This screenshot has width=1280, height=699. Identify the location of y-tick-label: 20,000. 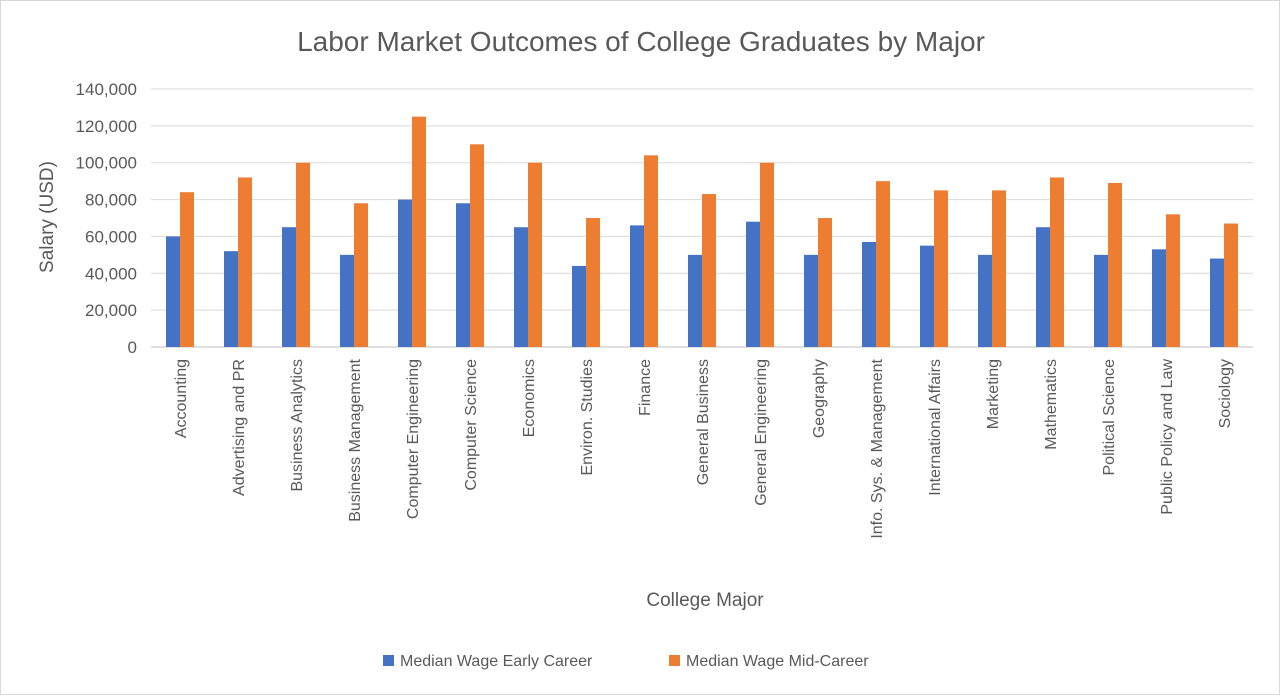
(111, 310).